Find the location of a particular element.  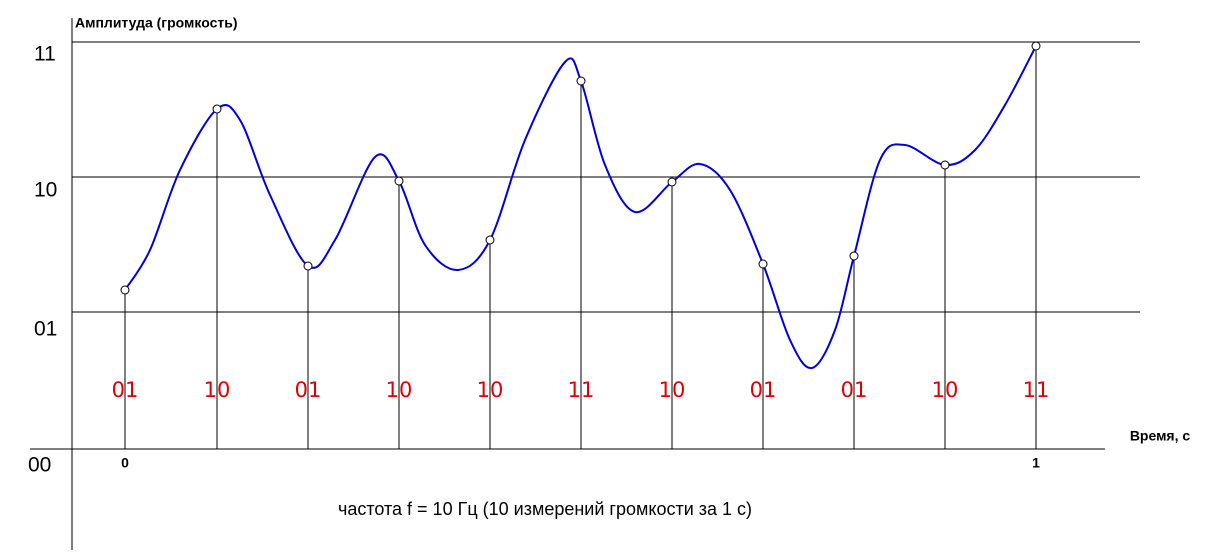

level-label: 10 is located at coordinates (45, 190).